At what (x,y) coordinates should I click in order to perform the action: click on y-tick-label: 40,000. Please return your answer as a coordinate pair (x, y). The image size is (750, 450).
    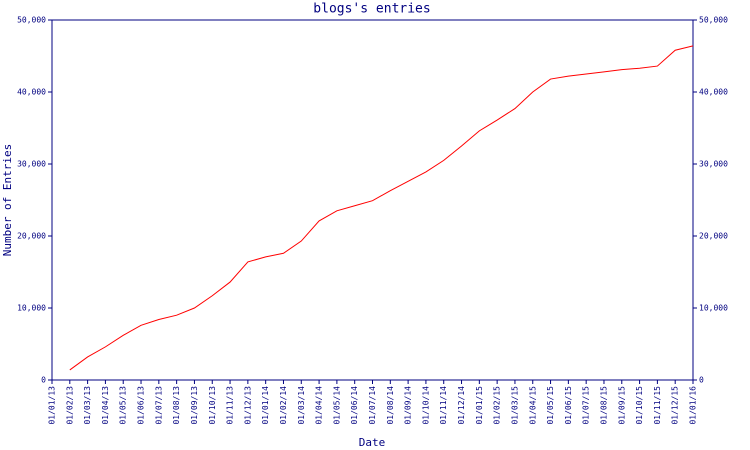
    Looking at the image, I should click on (31, 92).